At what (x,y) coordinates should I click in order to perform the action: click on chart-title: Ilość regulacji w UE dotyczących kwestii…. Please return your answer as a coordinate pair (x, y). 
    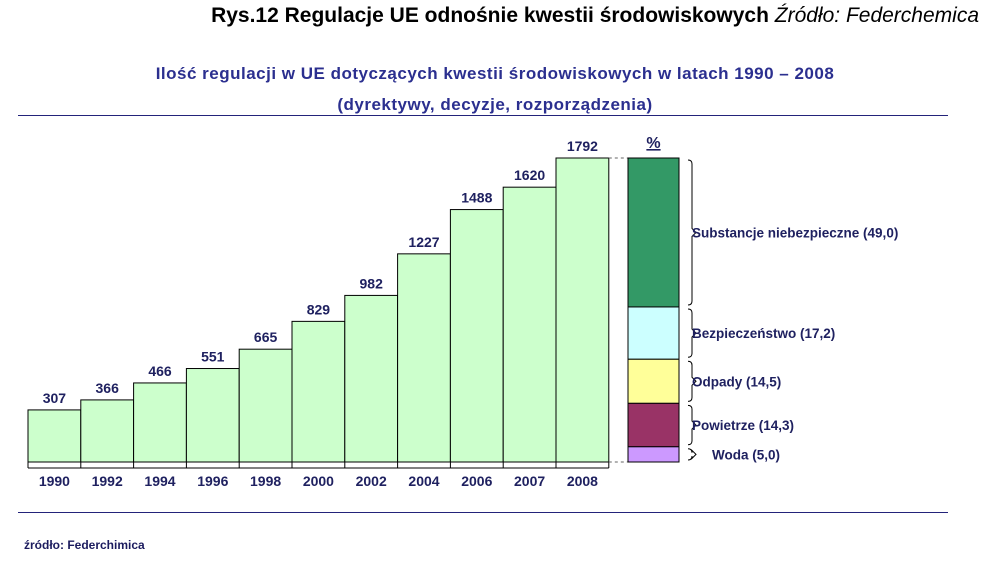
    Looking at the image, I should click on (495, 73).